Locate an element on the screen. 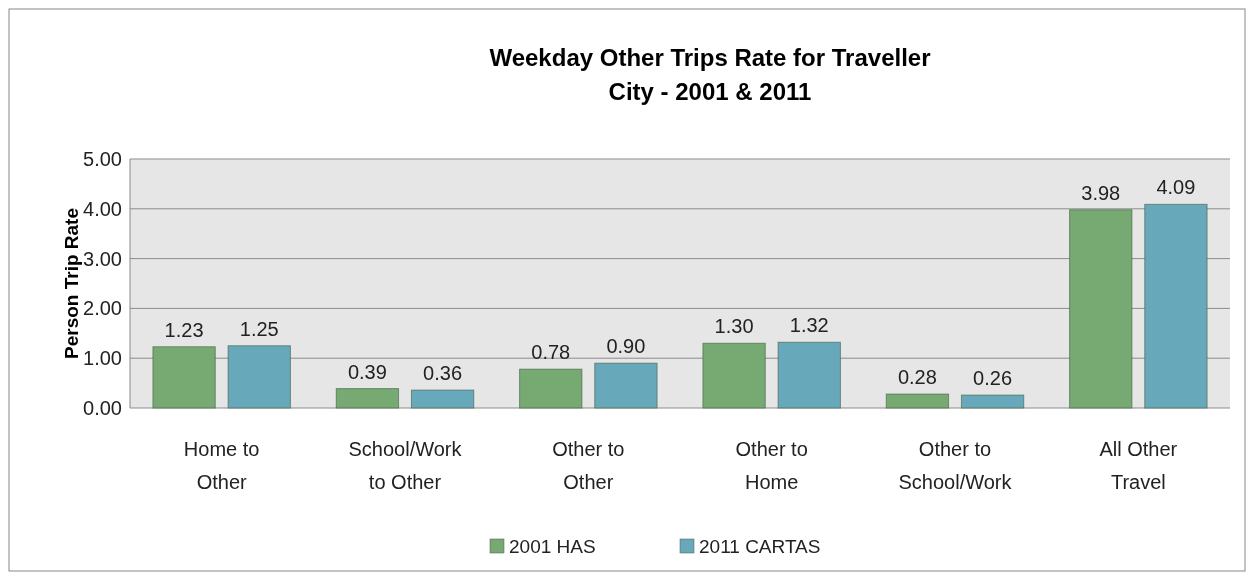  x-tick-label: School/Work to Other is located at coordinates (405, 465).